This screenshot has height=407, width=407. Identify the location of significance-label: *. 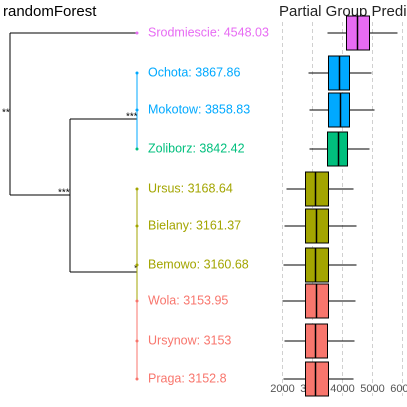
(136, 269).